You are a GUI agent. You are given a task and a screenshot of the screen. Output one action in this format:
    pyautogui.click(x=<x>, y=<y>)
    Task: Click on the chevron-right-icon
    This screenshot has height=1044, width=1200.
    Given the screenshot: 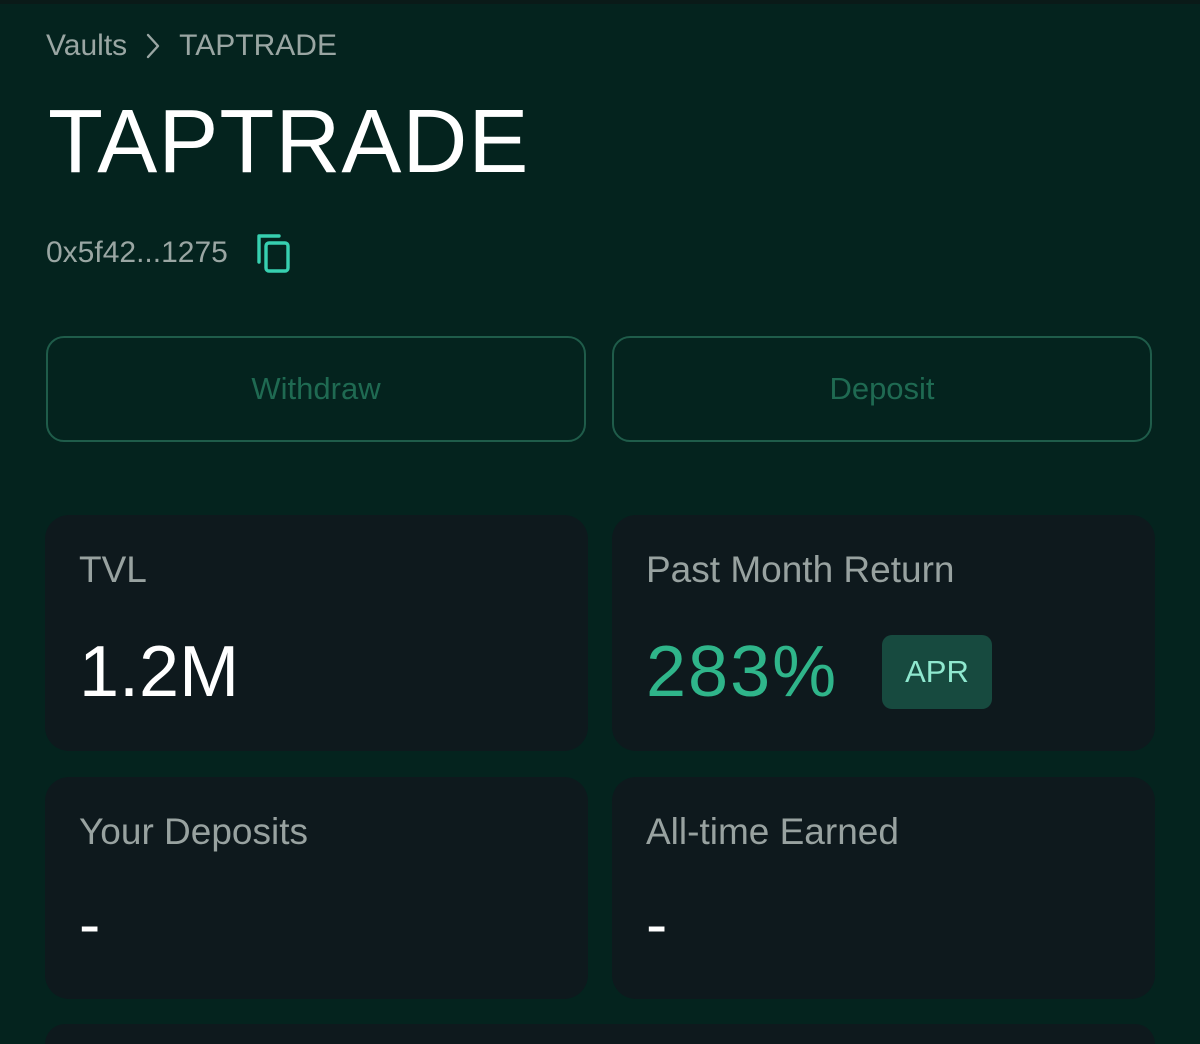 What is the action you would take?
    pyautogui.click(x=153, y=46)
    